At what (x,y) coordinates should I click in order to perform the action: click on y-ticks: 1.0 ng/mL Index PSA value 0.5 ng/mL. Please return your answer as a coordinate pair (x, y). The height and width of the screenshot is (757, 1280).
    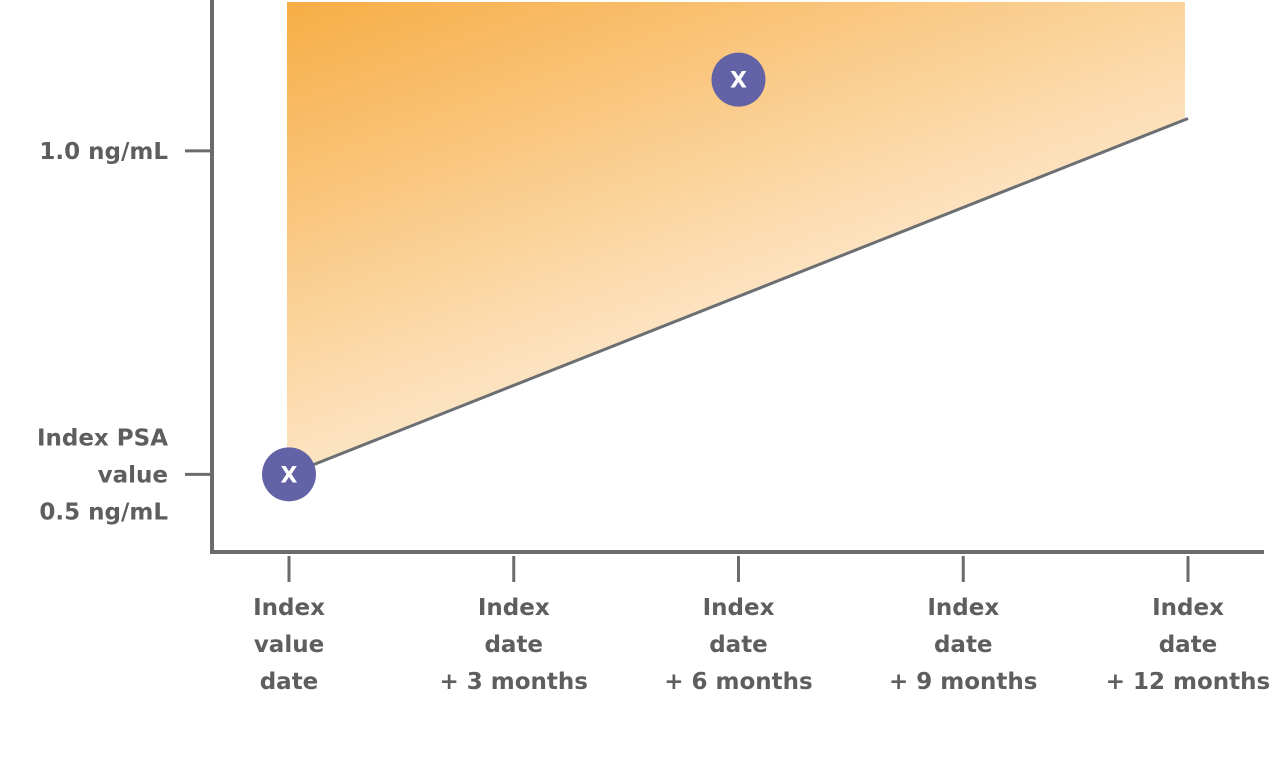
    Looking at the image, I should click on (124, 332).